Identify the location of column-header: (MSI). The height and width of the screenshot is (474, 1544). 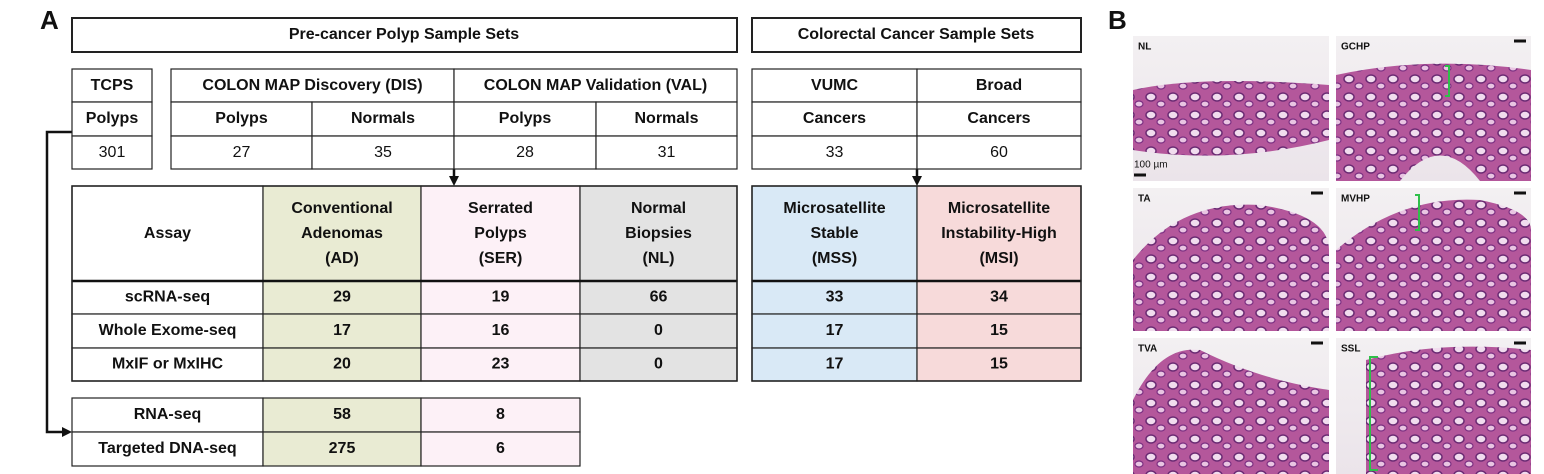
(998, 258).